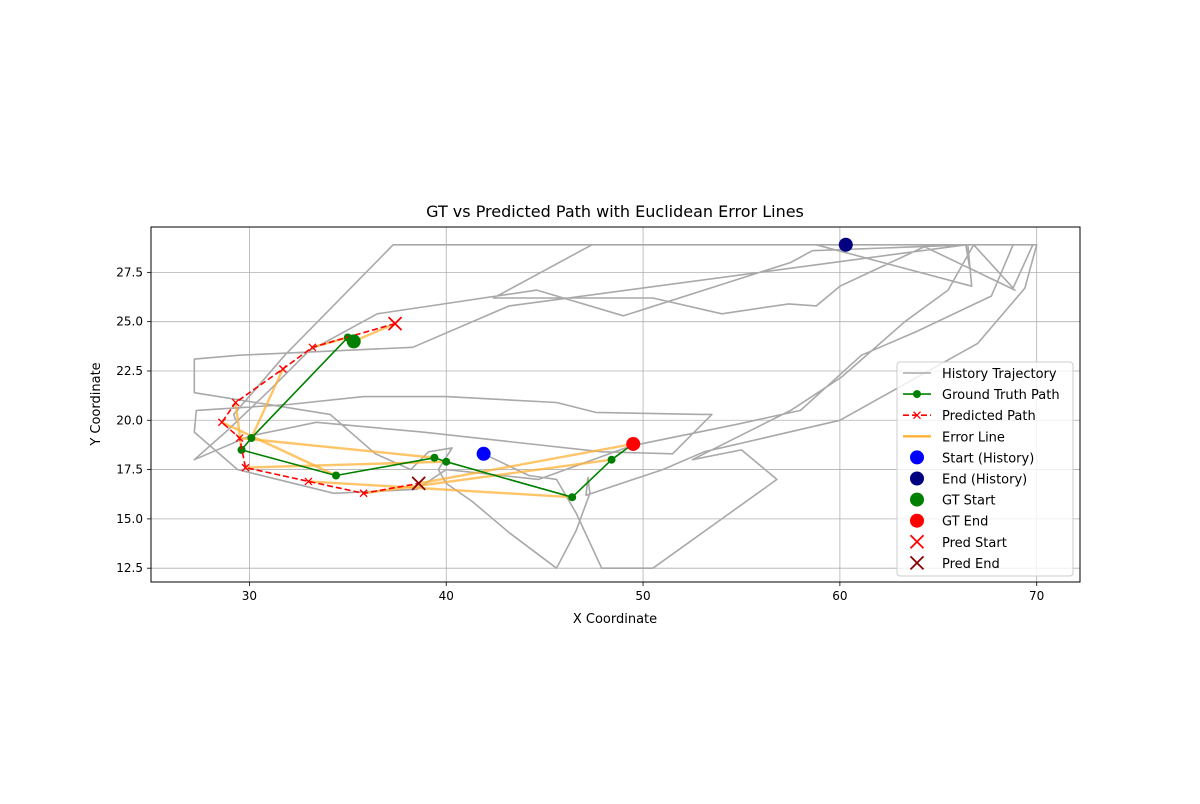  Describe the element at coordinates (129, 272) in the screenshot. I see `y-tick-label: 27.5` at that location.